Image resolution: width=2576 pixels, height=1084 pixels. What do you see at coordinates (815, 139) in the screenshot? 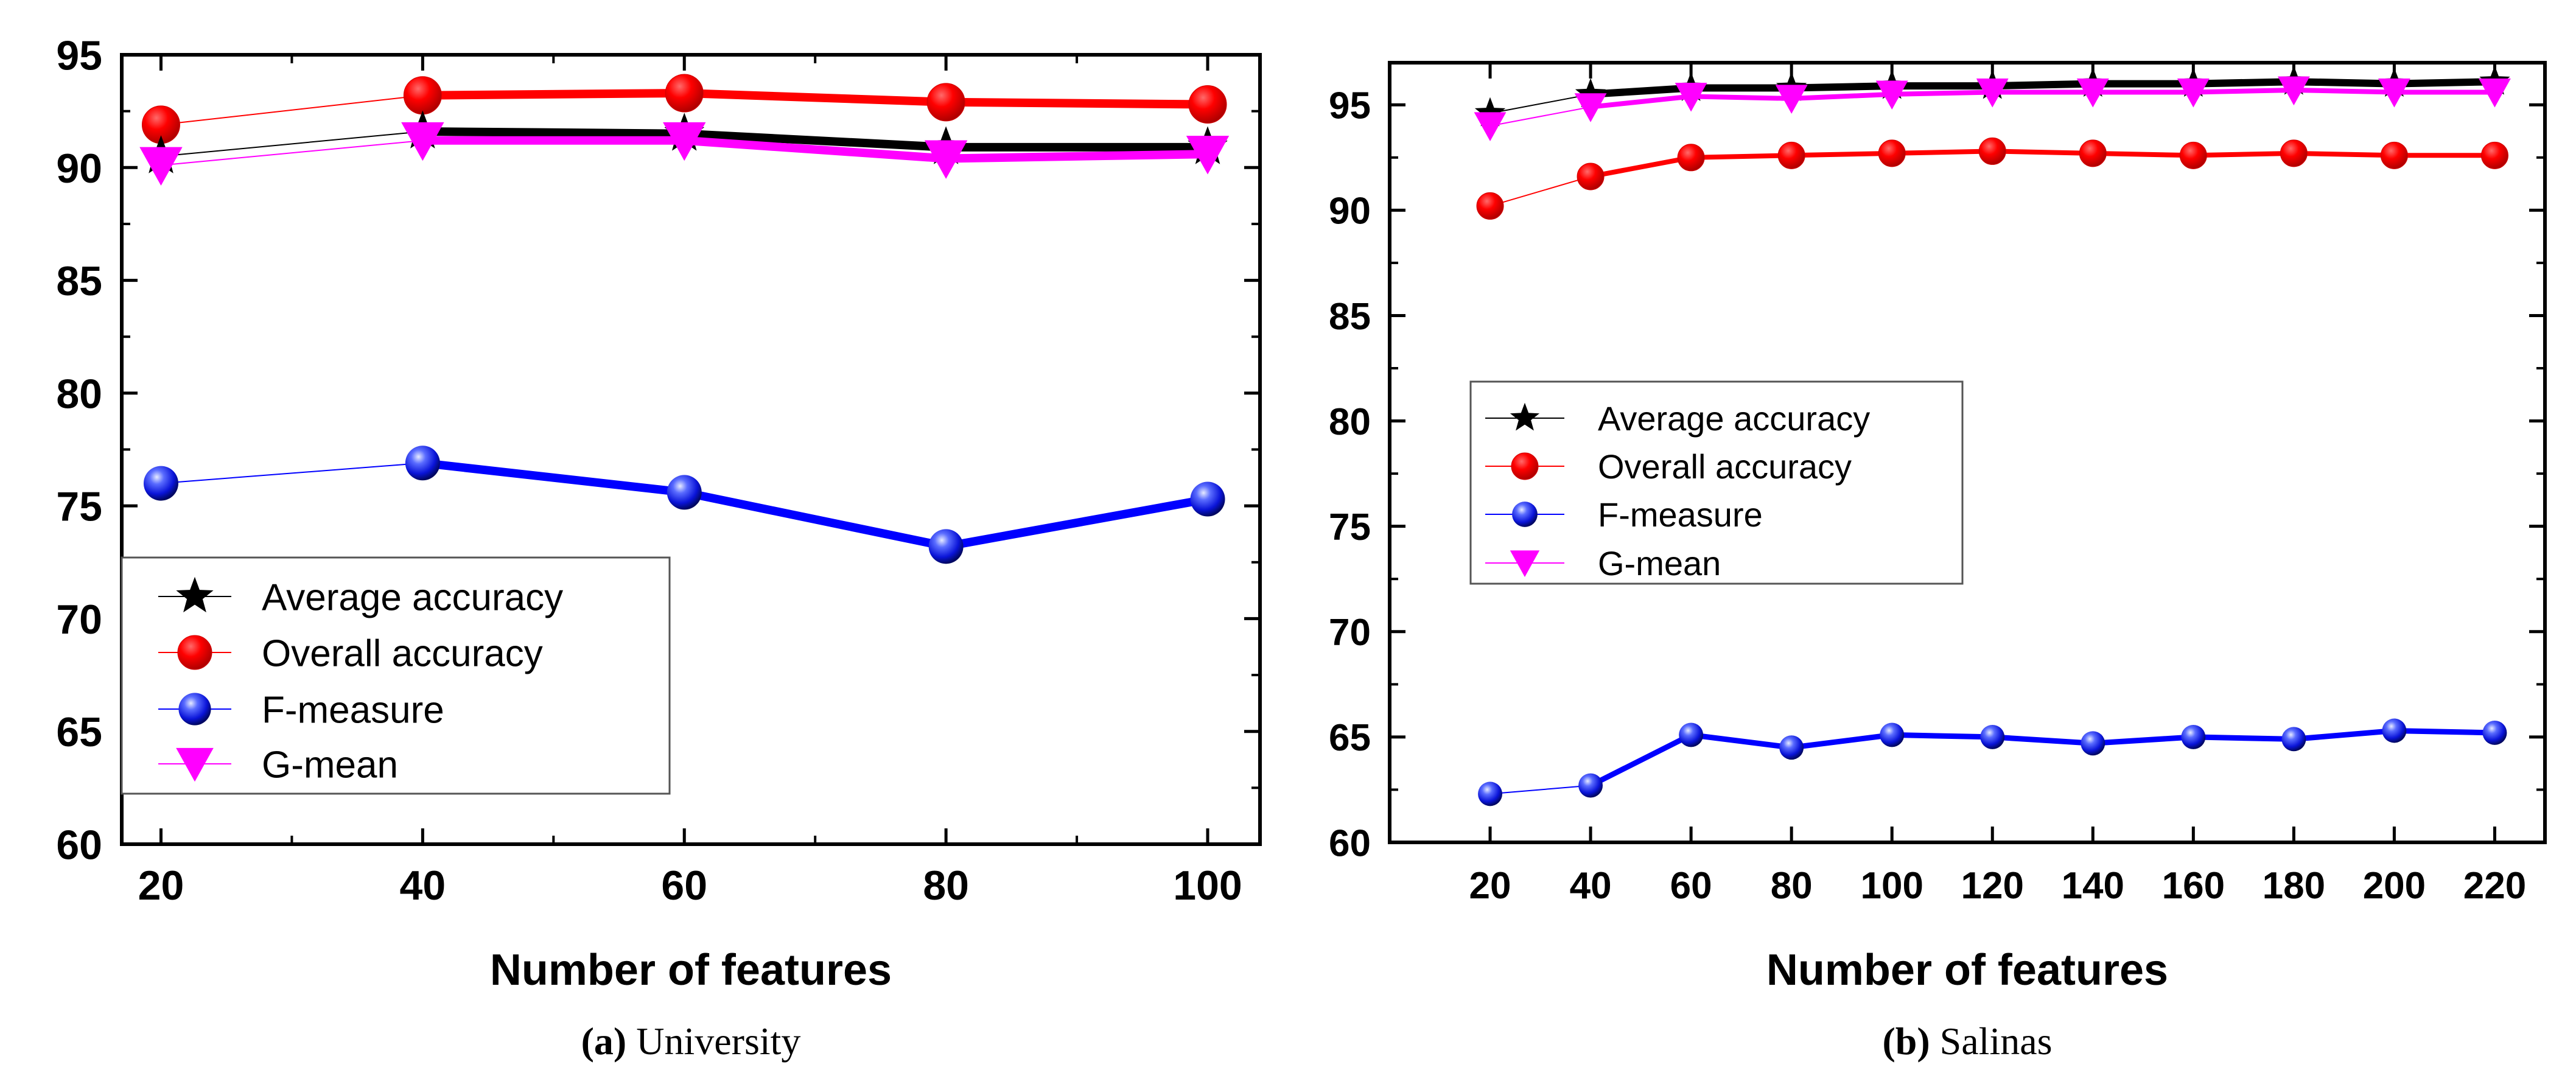
I see `average-accuracy-line` at bounding box center [815, 139].